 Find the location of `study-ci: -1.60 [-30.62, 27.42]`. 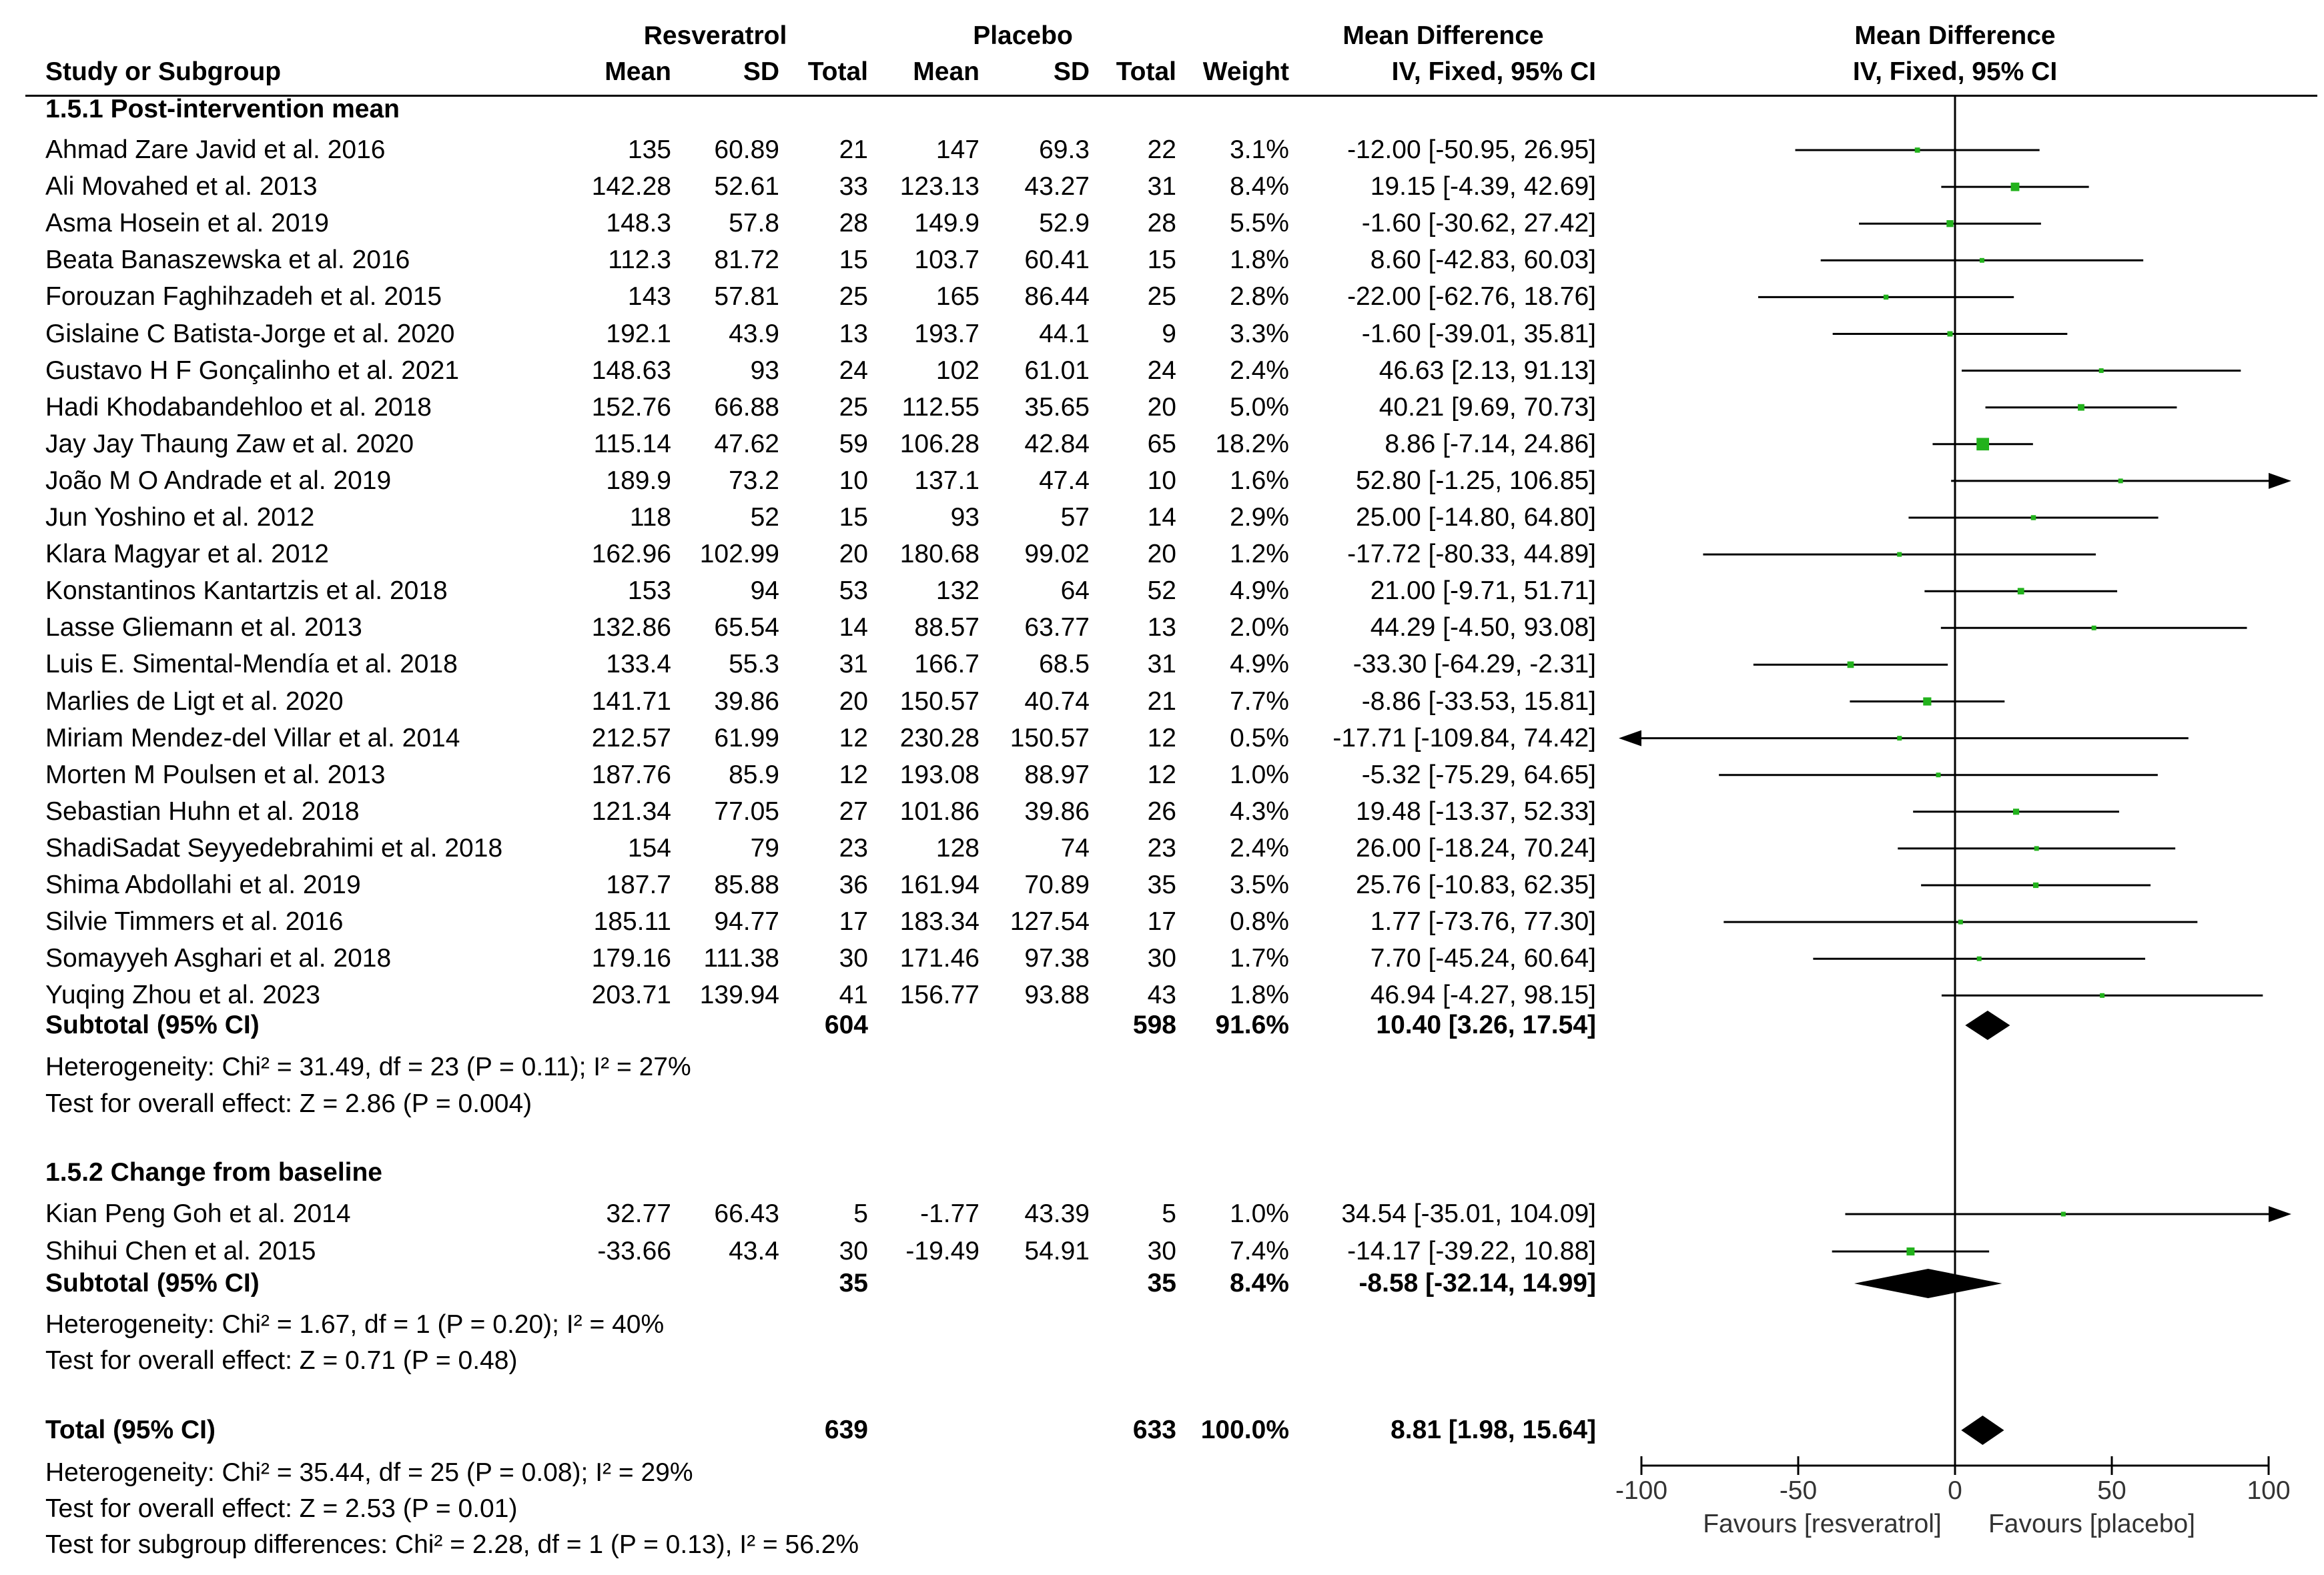

study-ci: -1.60 [-30.62, 27.42] is located at coordinates (1478, 223).